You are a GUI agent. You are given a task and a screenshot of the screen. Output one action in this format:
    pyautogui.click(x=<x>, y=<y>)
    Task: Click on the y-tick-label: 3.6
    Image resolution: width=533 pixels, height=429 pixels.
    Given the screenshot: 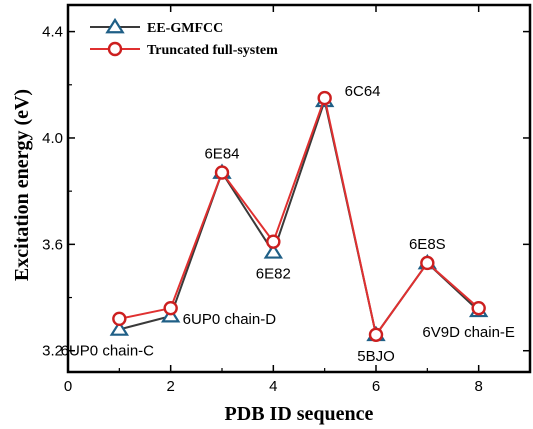 What is the action you would take?
    pyautogui.click(x=52, y=244)
    